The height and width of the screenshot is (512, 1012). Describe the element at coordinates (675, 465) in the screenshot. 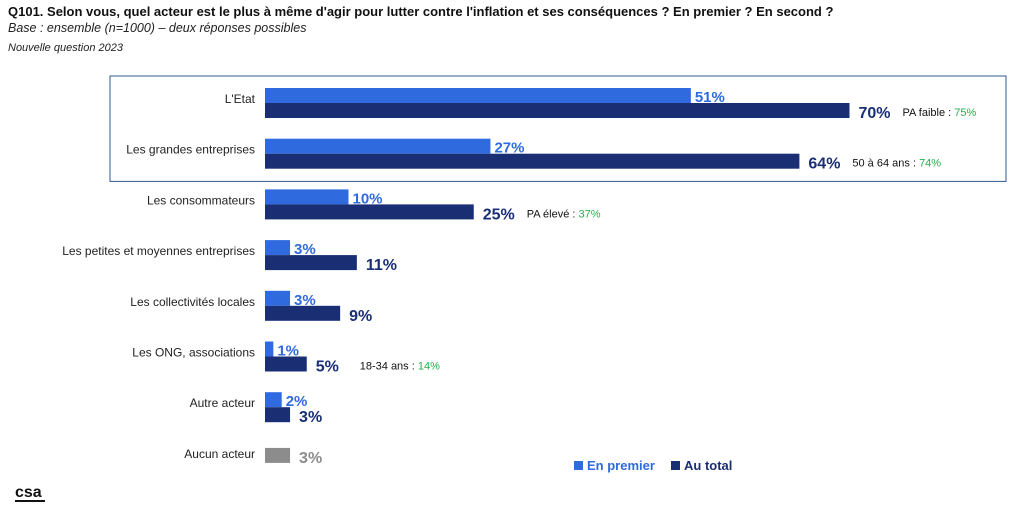

I see `legend-swatch-total` at that location.